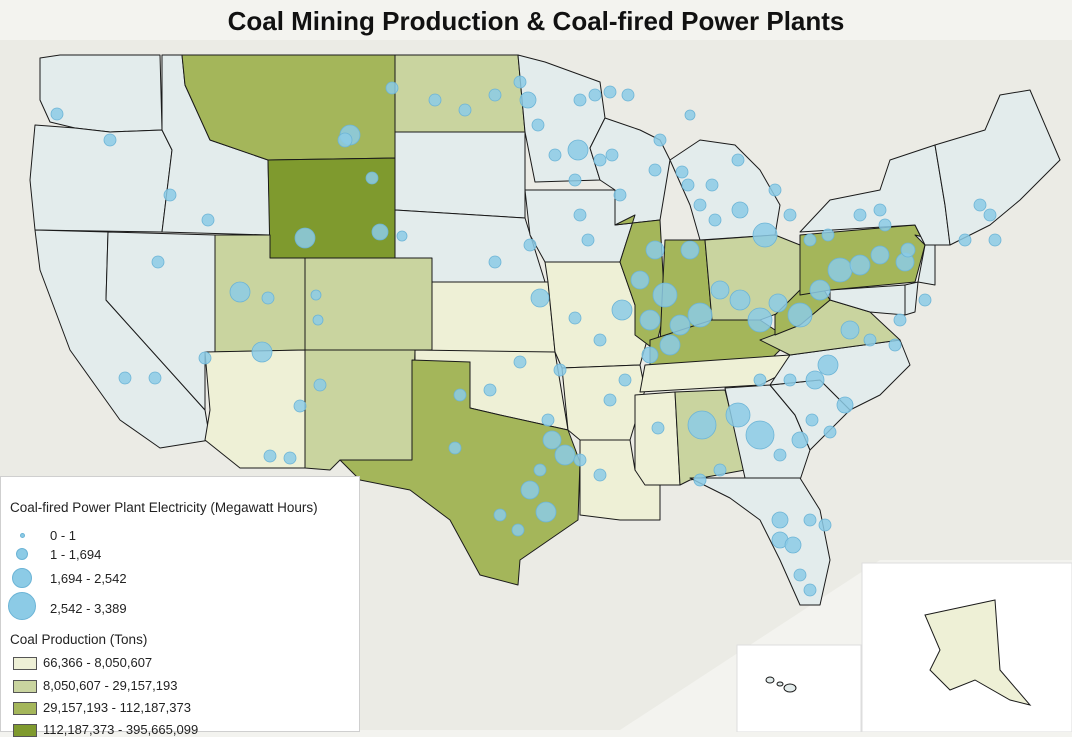 The width and height of the screenshot is (1072, 737). Describe the element at coordinates (360, 410) in the screenshot. I see `state-new-mexico` at that location.